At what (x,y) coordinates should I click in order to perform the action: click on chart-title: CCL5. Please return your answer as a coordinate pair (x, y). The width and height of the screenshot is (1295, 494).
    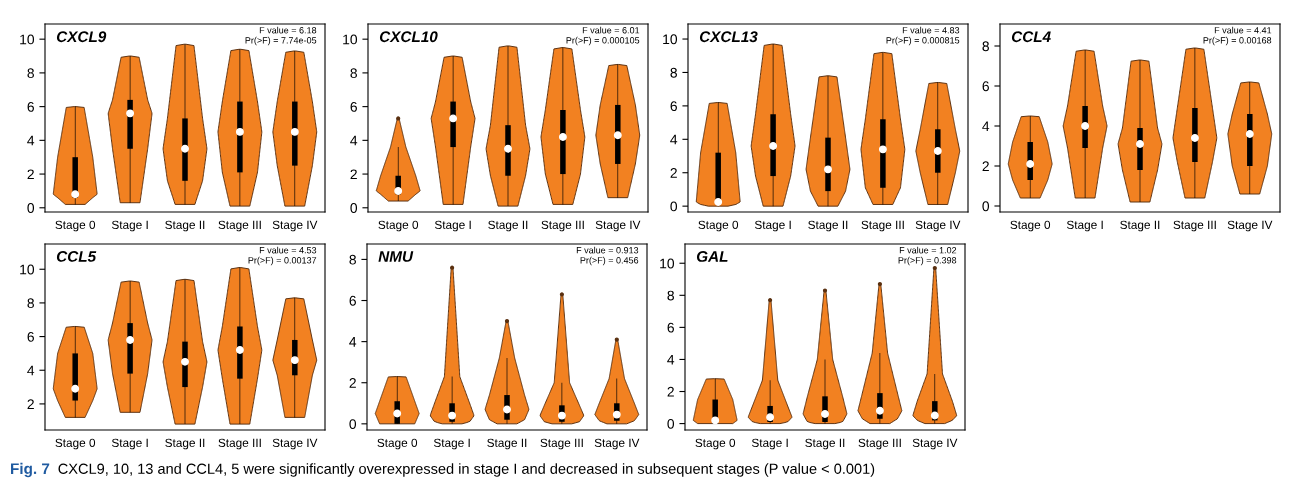
    Looking at the image, I should click on (76, 256).